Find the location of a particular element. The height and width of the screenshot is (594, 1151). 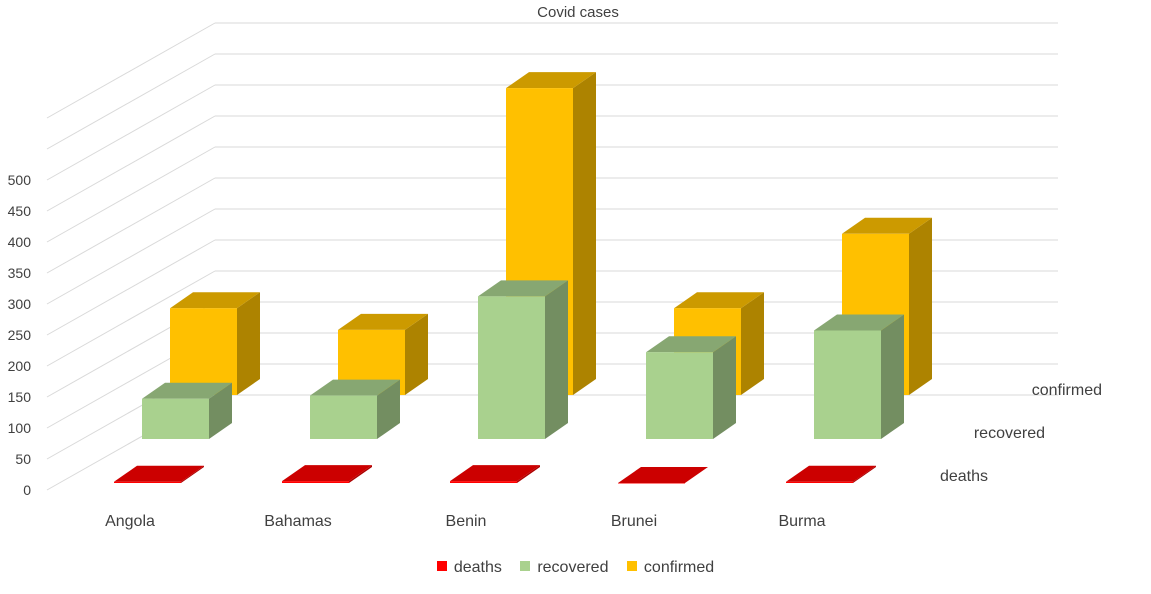

bar-deaths-brunei is located at coordinates (663, 475).